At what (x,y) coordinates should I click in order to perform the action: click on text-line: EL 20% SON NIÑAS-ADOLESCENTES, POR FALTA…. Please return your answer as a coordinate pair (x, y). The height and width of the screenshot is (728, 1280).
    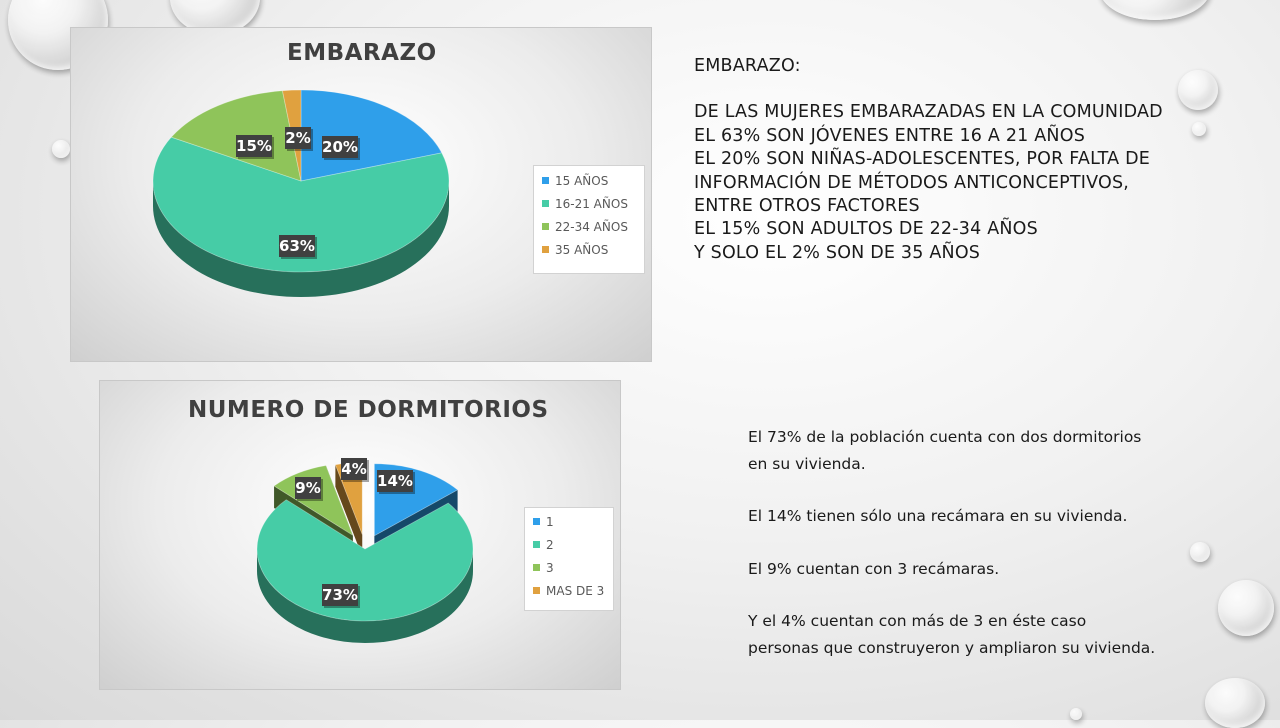
    Looking at the image, I should click on (922, 159).